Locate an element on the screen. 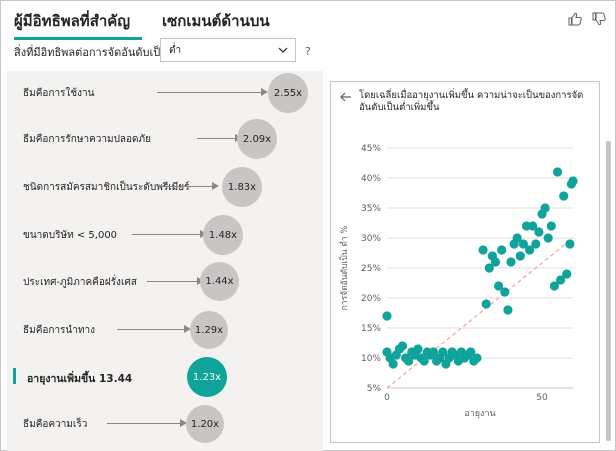 The image size is (616, 451). influencer-bubble: 2.09x is located at coordinates (257, 139).